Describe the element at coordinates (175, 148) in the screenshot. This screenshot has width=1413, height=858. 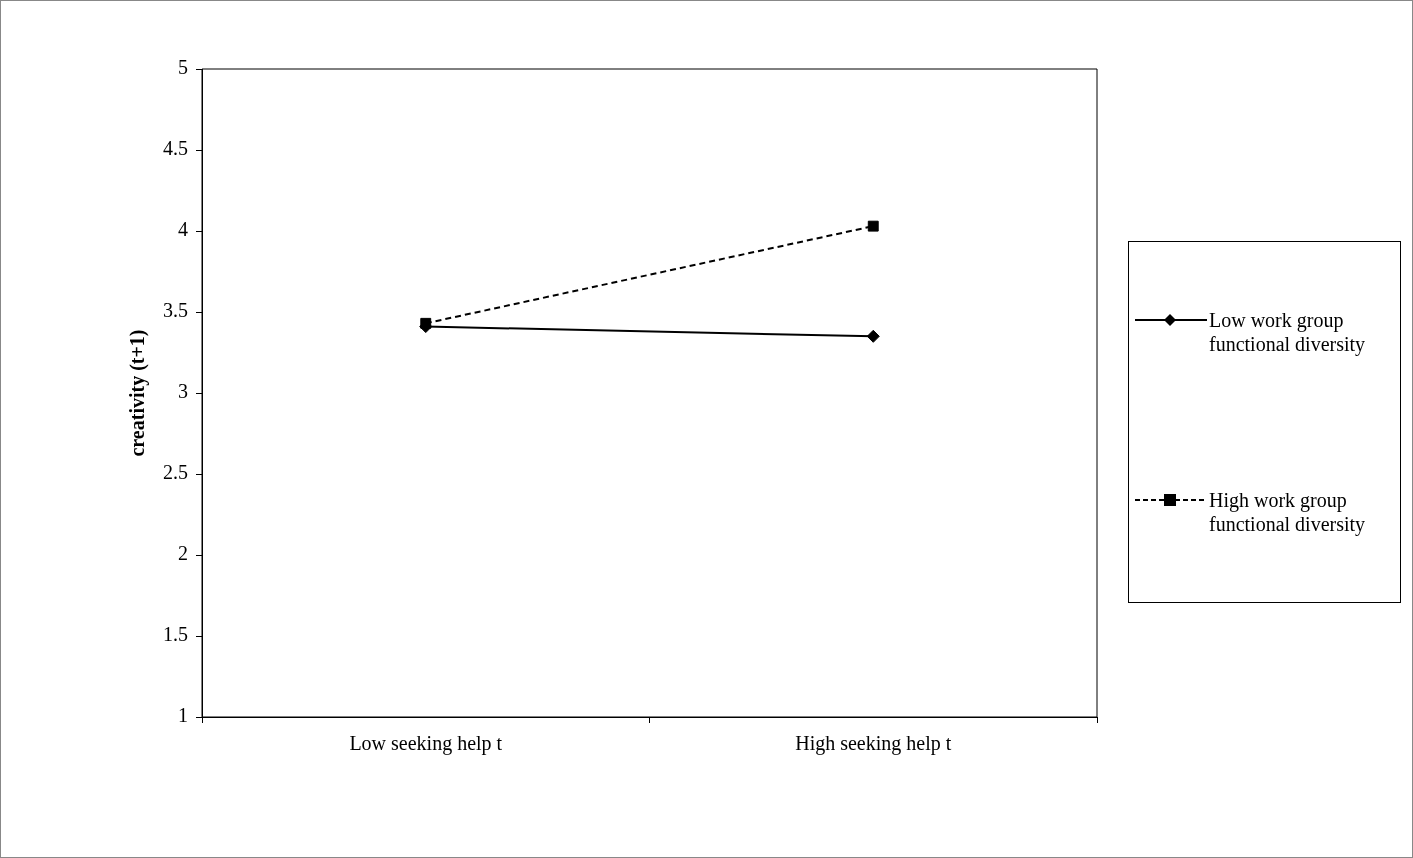
I see `y-tick-label: 4.5` at that location.